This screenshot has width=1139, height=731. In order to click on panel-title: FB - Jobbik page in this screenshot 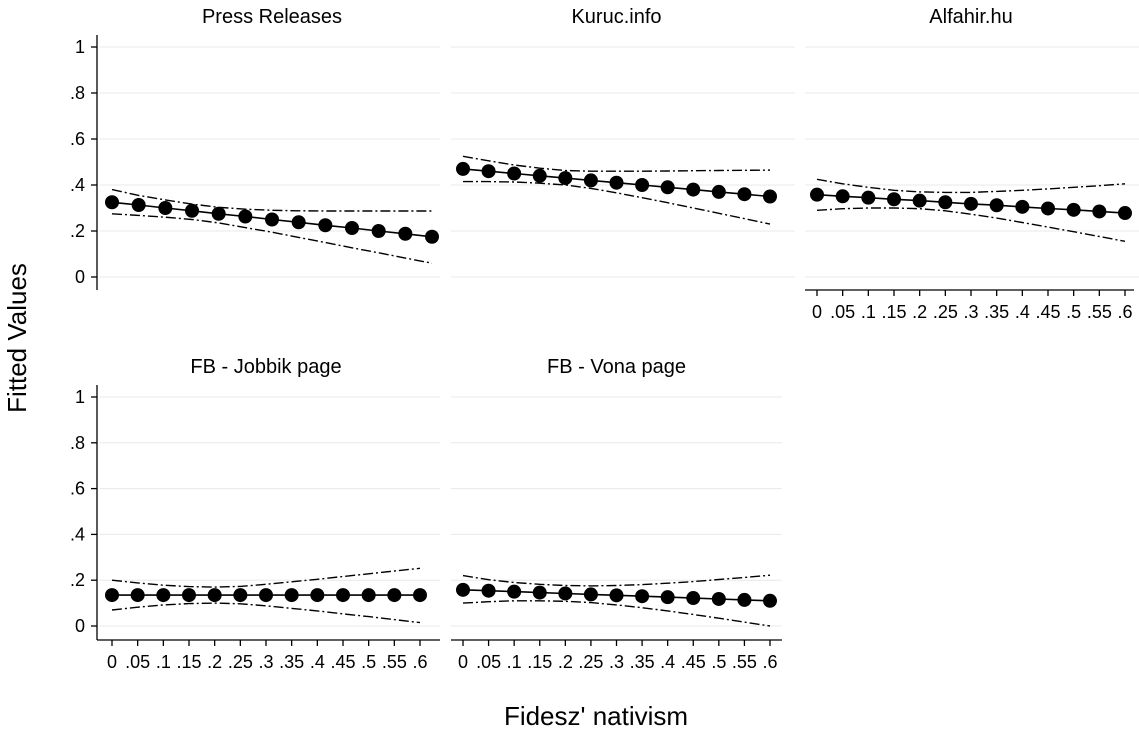, I will do `click(265, 367)`.